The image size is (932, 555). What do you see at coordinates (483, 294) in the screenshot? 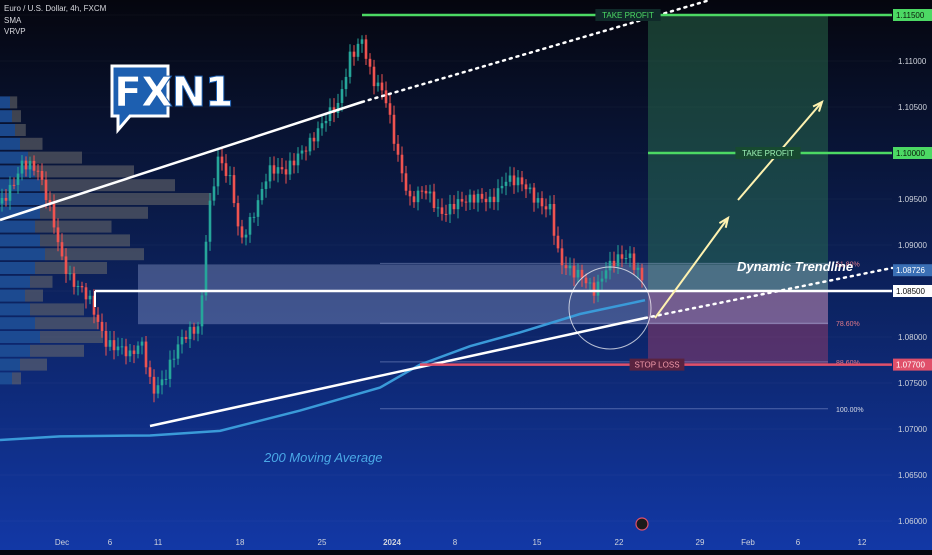
I see `fib-retracement-band` at bounding box center [483, 294].